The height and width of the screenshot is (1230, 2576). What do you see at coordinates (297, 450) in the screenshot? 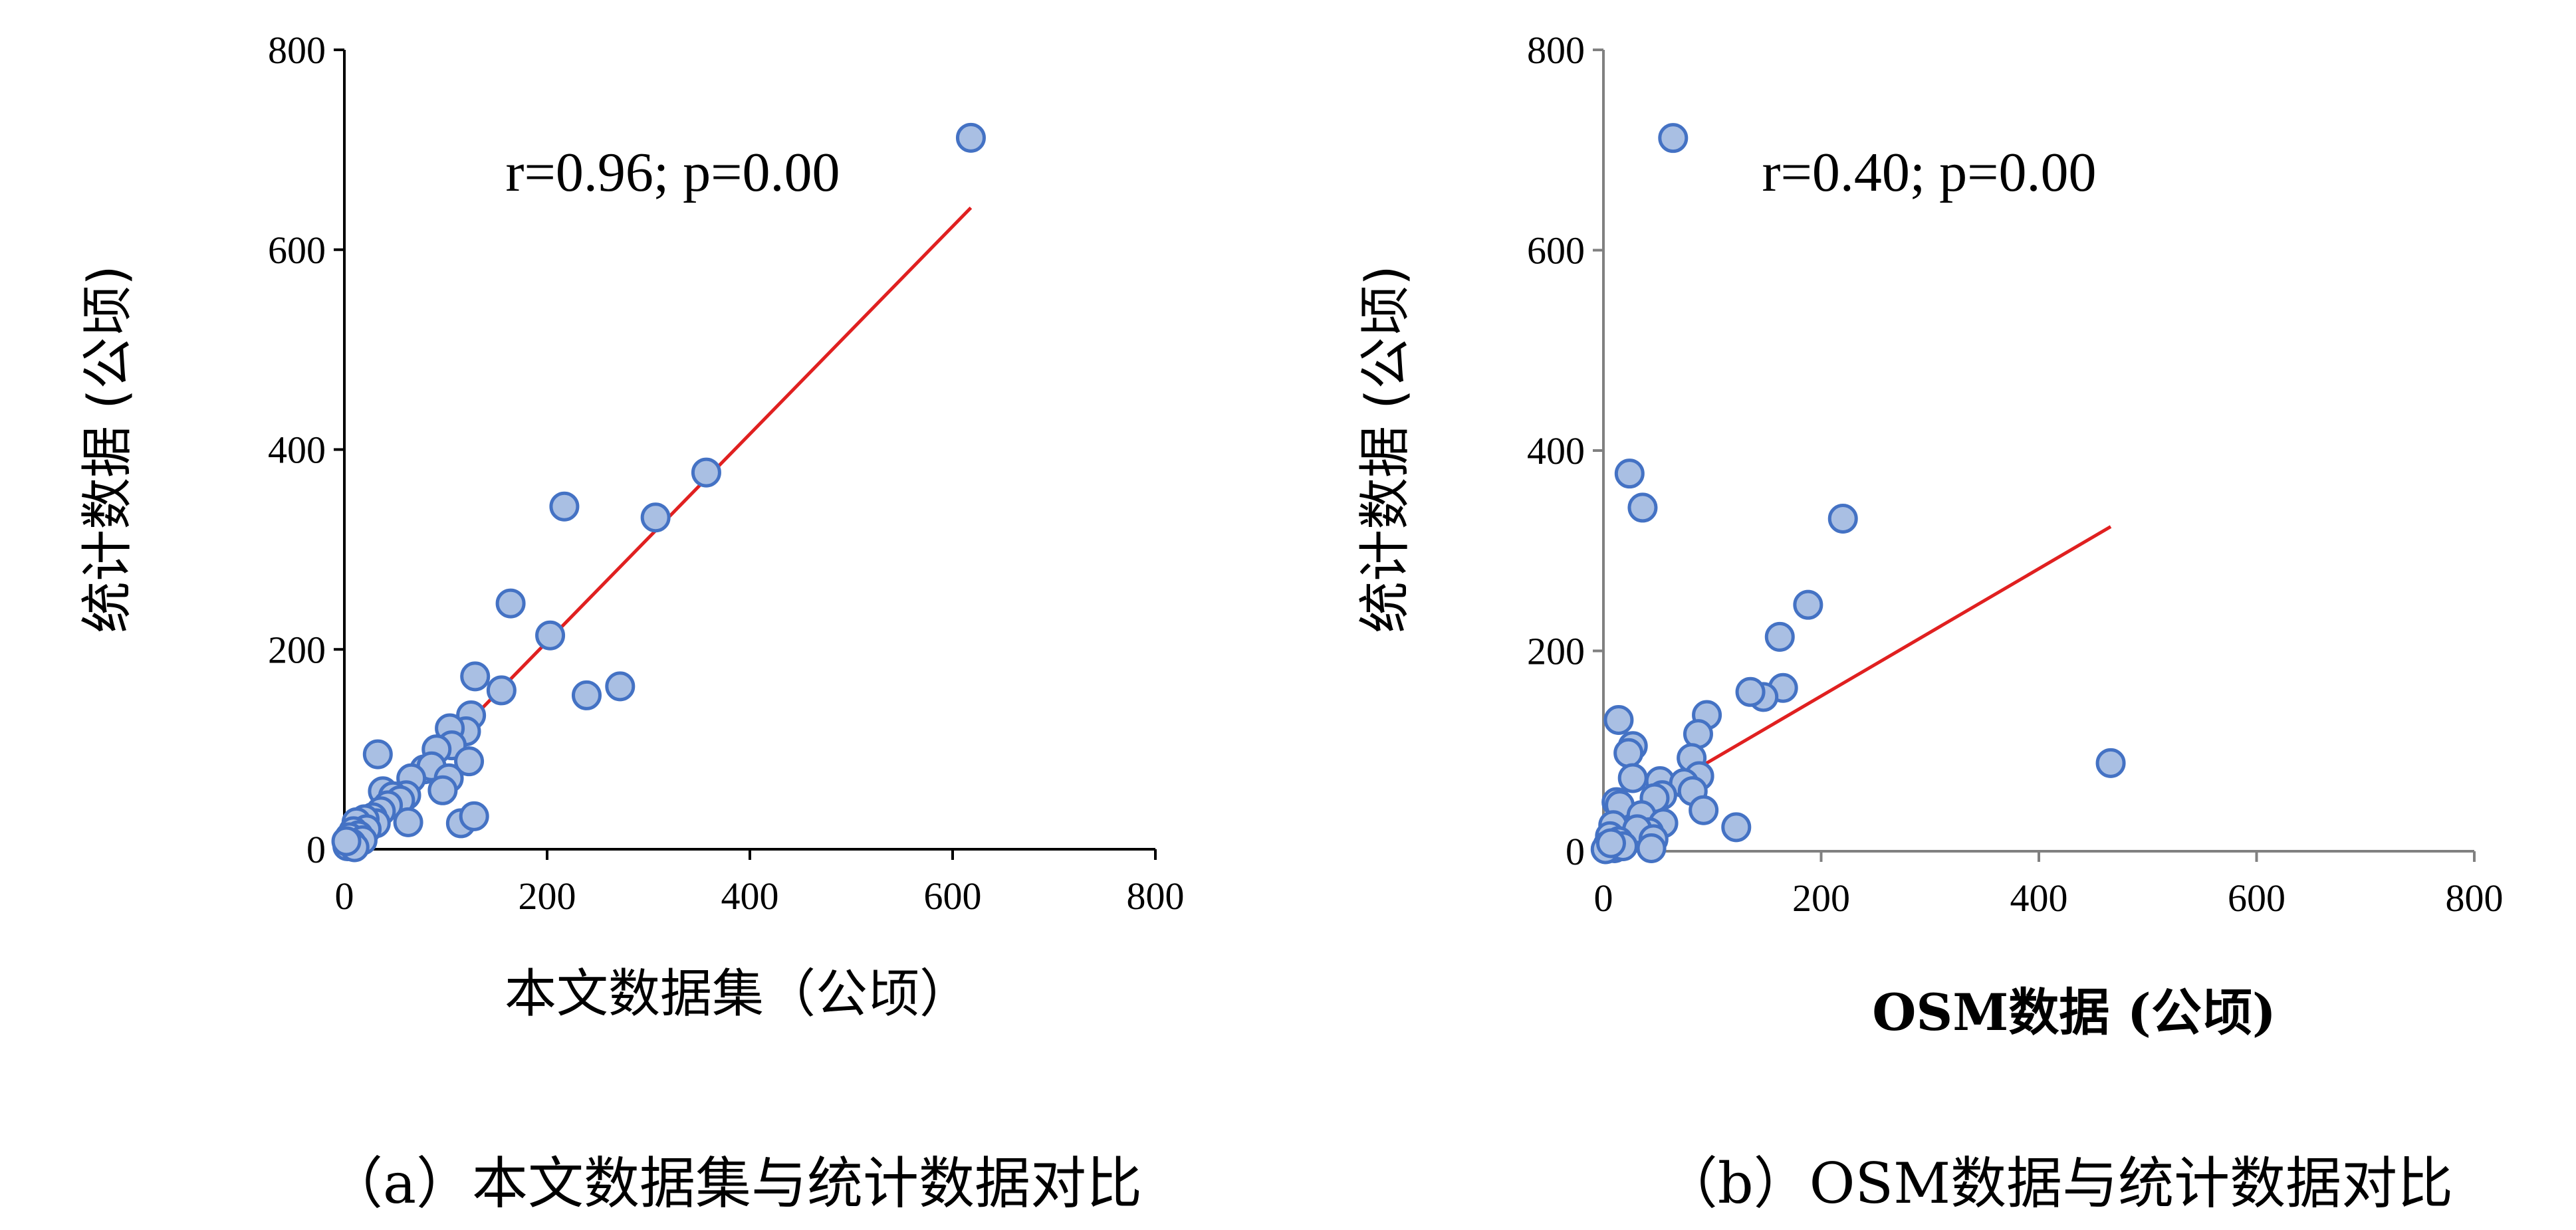
I see `chart-a-y-tick-label: 400` at bounding box center [297, 450].